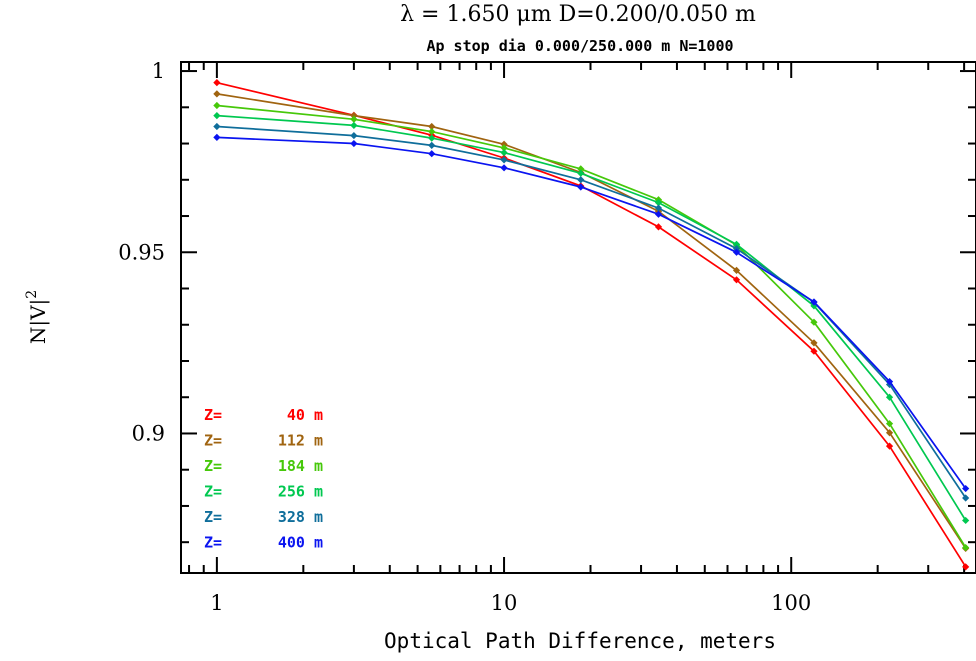 The image size is (976, 661). I want to click on legend-entry-label: 400 m, so click(300, 543).